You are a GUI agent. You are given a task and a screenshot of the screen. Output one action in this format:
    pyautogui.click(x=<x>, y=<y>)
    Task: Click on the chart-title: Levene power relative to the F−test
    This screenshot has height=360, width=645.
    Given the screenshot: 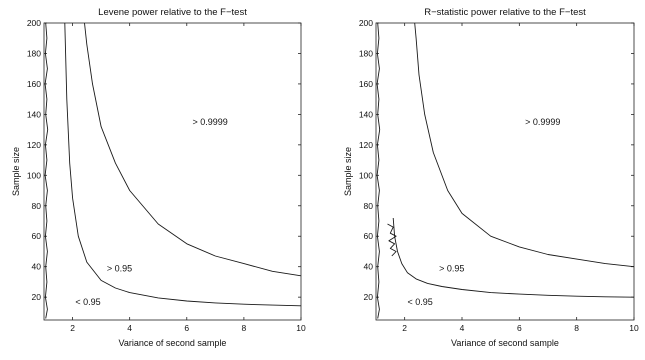 What is the action you would take?
    pyautogui.click(x=172, y=12)
    